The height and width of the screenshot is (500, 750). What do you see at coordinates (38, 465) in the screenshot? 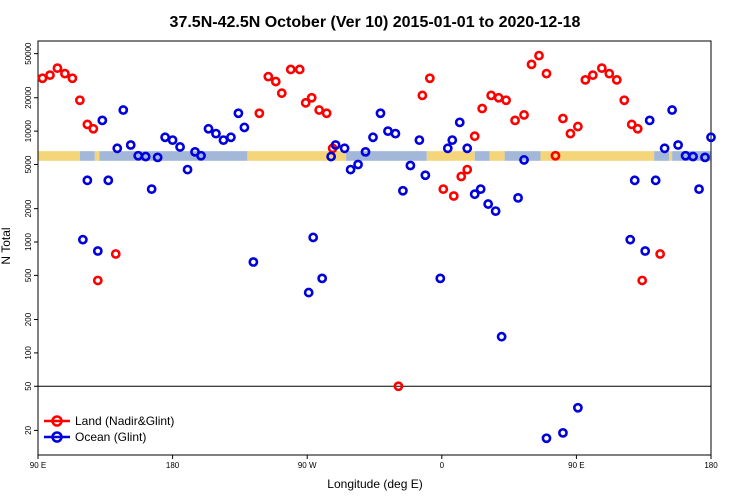
I see `x-tick-label: 90 E` at bounding box center [38, 465].